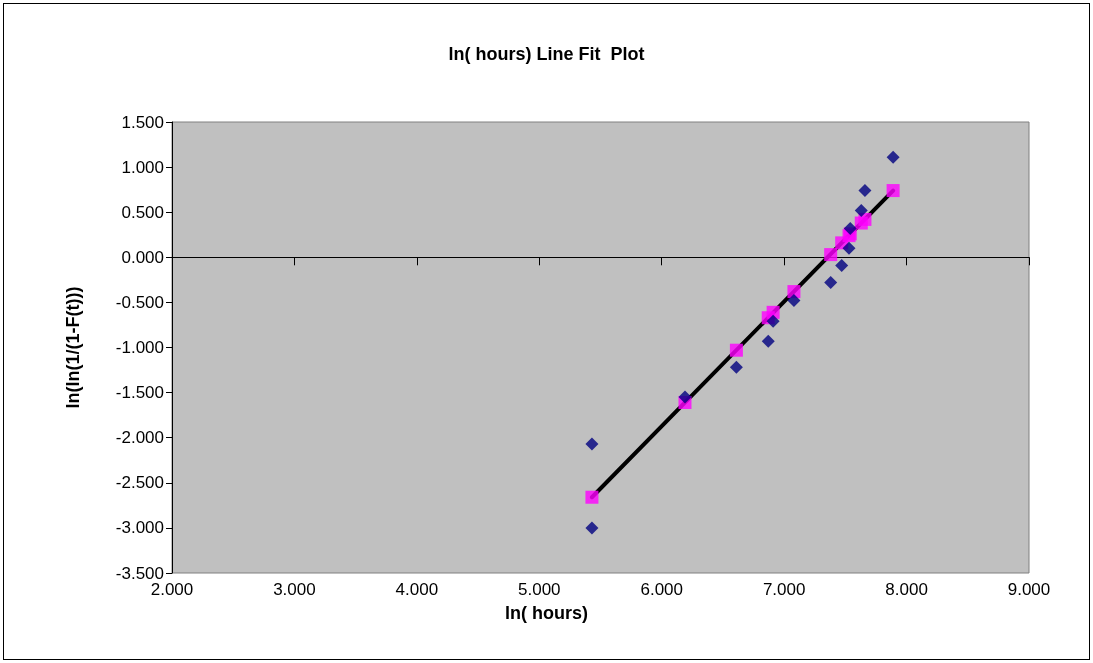  What do you see at coordinates (661, 589) in the screenshot?
I see `x-tick-label: 6.000` at bounding box center [661, 589].